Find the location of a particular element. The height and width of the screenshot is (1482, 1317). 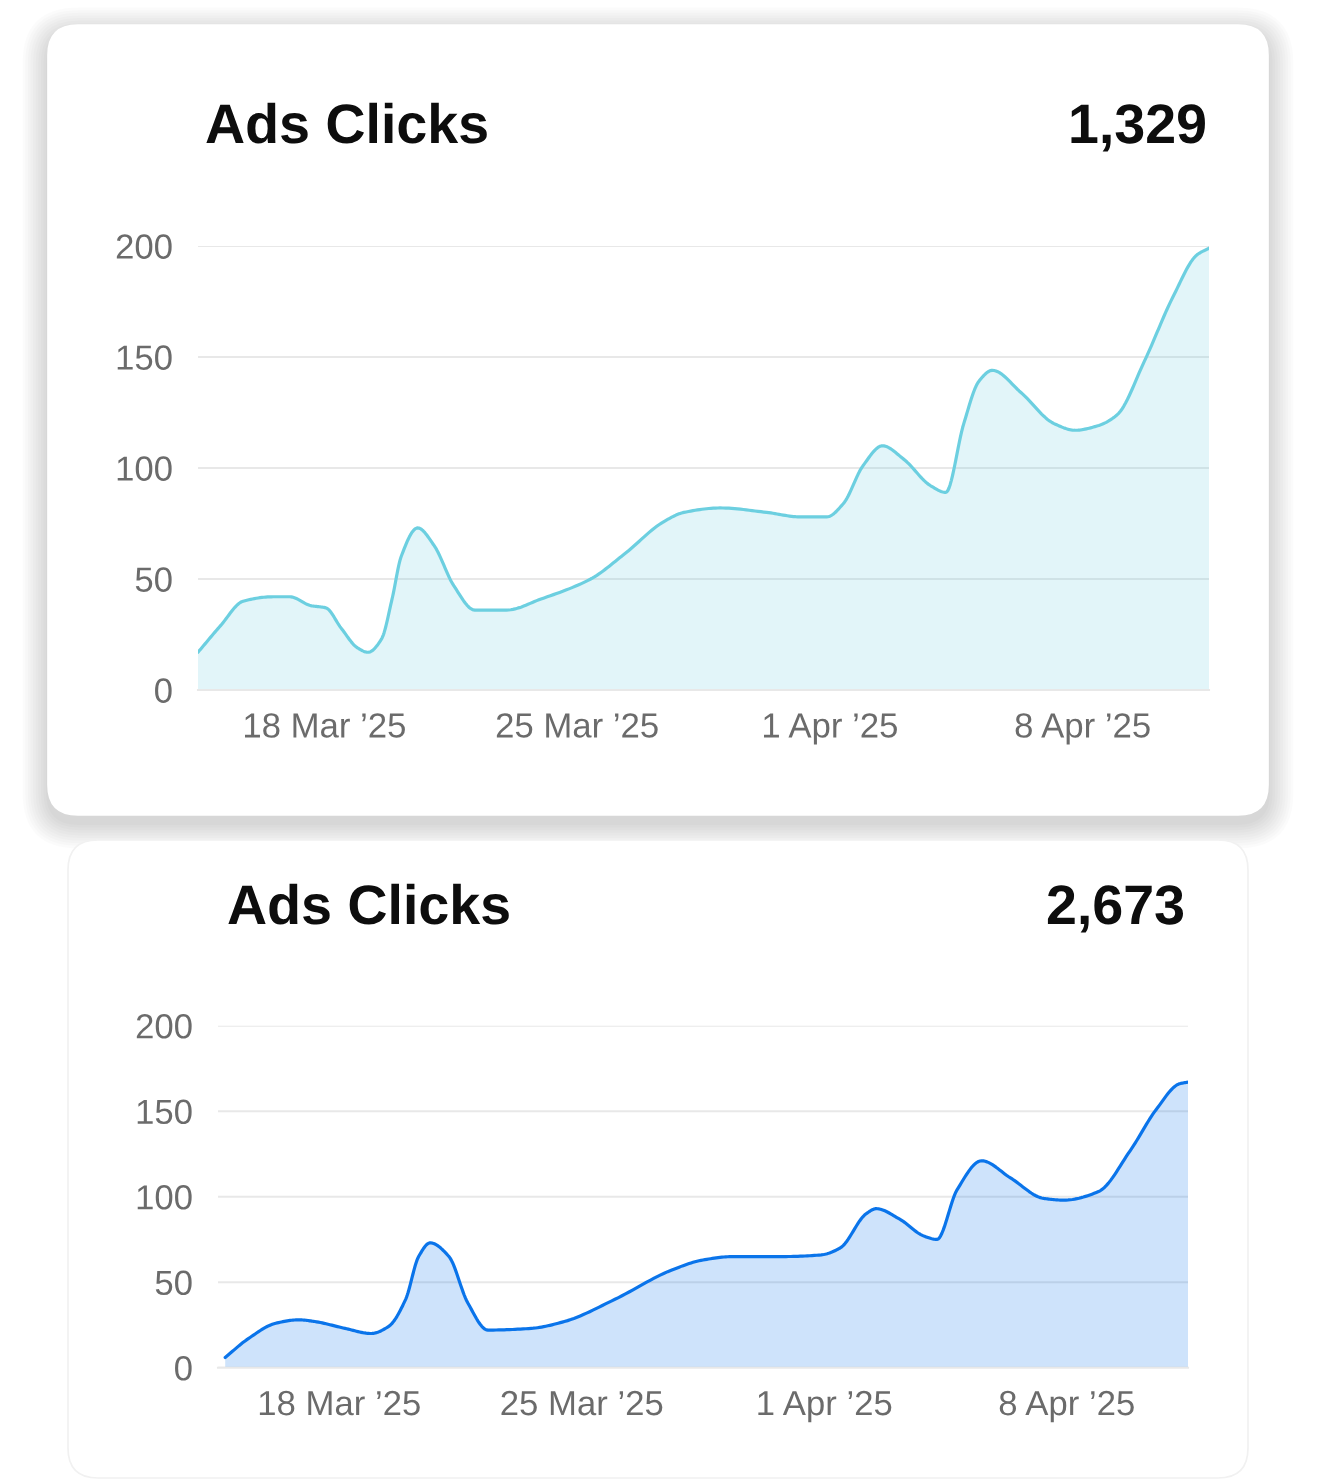

text: 1,329 is located at coordinates (1138, 128).